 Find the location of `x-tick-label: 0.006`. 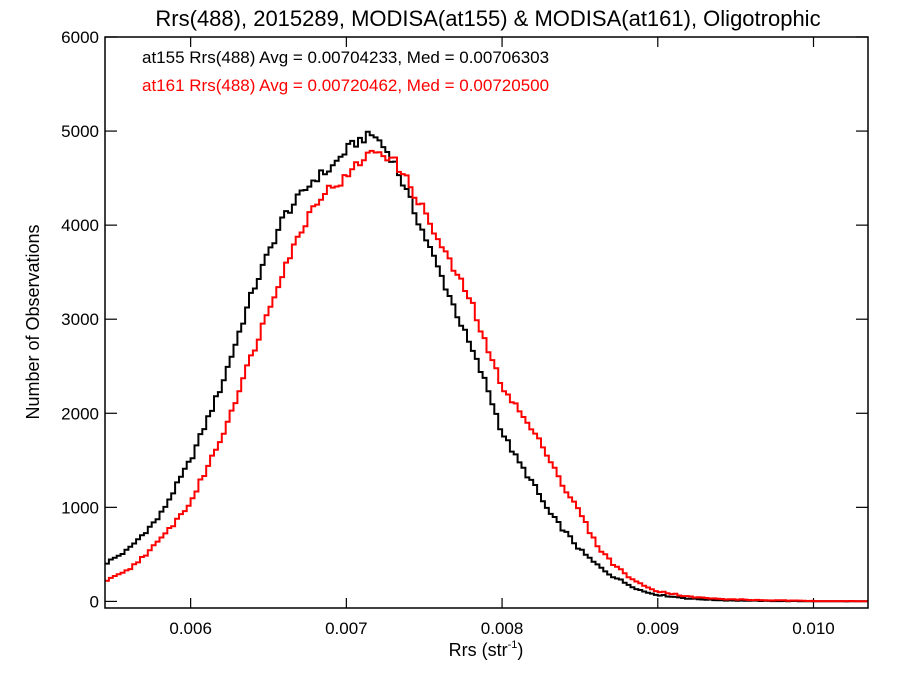

x-tick-label: 0.006 is located at coordinates (190, 628).